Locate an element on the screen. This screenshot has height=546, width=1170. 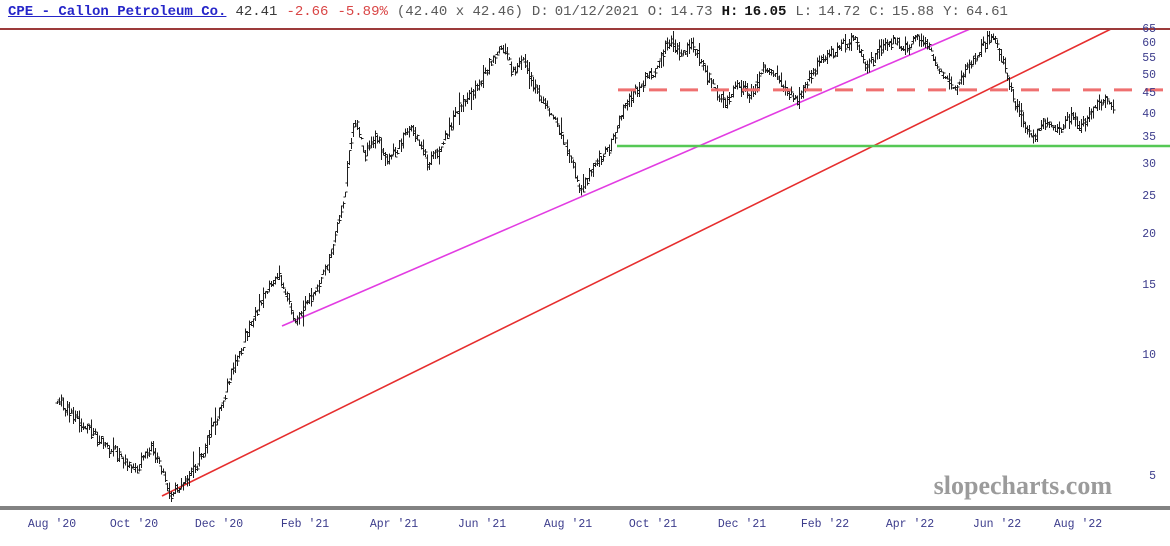
x-axis-label: Feb '21 is located at coordinates (305, 524).